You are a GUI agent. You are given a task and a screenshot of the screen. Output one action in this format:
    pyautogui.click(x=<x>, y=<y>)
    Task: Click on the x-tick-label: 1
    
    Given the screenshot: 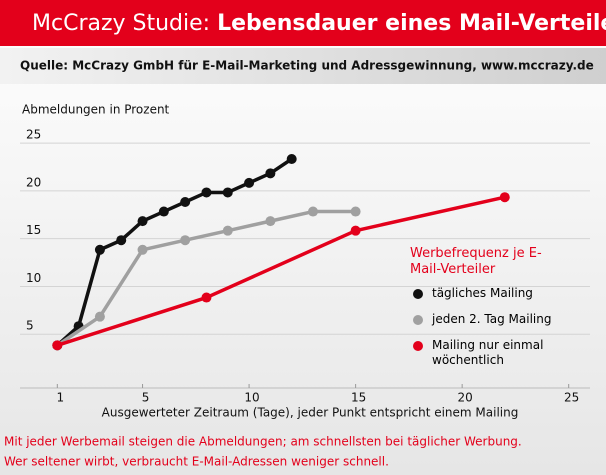 What is the action you would take?
    pyautogui.click(x=60, y=398)
    